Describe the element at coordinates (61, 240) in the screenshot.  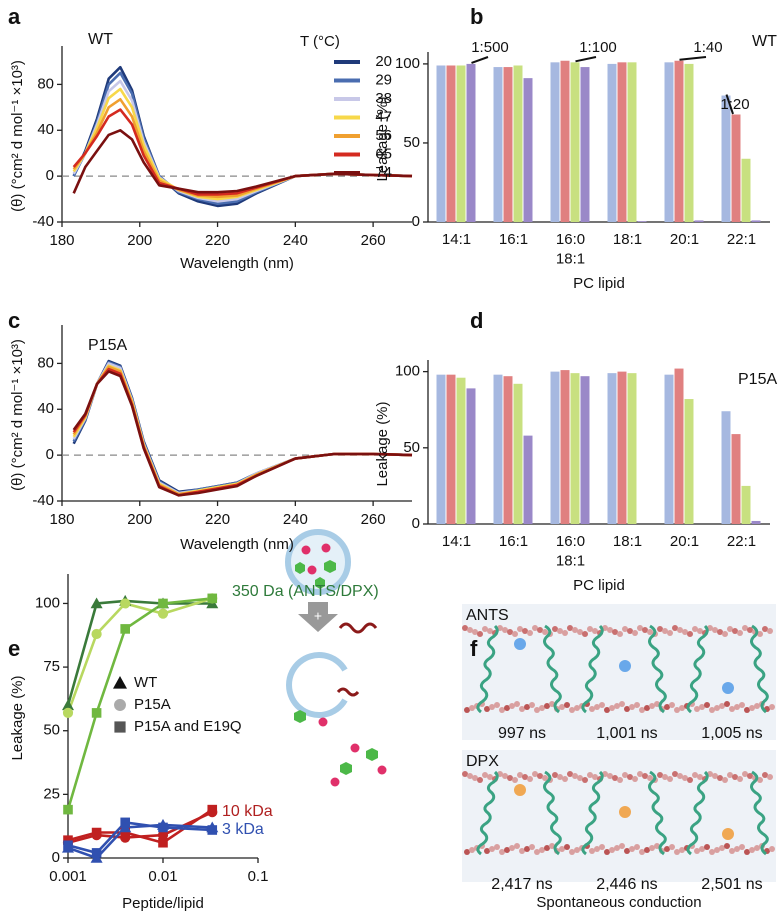
I see `x-tick-label: 180` at that location.